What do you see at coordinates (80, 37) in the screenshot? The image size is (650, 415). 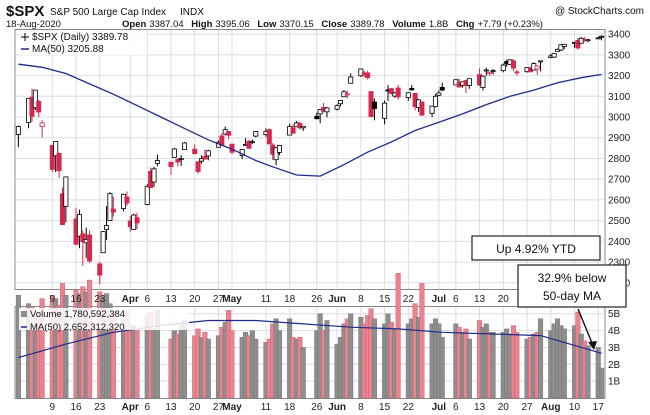 I see `price-legend-text: $SPX (Daily) 3389.78` at bounding box center [80, 37].